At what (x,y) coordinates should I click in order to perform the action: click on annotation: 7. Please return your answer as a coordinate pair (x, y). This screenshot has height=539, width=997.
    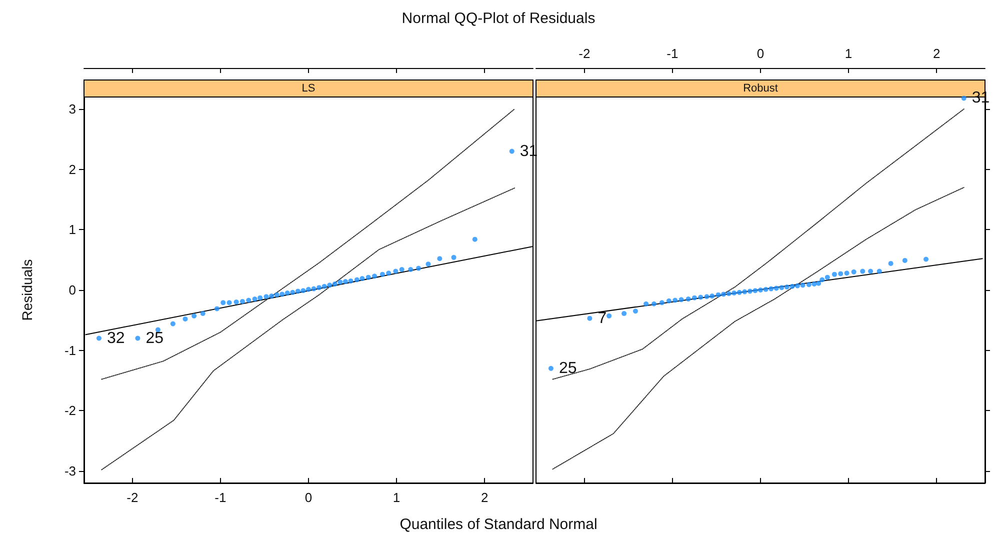
    Looking at the image, I should click on (602, 318).